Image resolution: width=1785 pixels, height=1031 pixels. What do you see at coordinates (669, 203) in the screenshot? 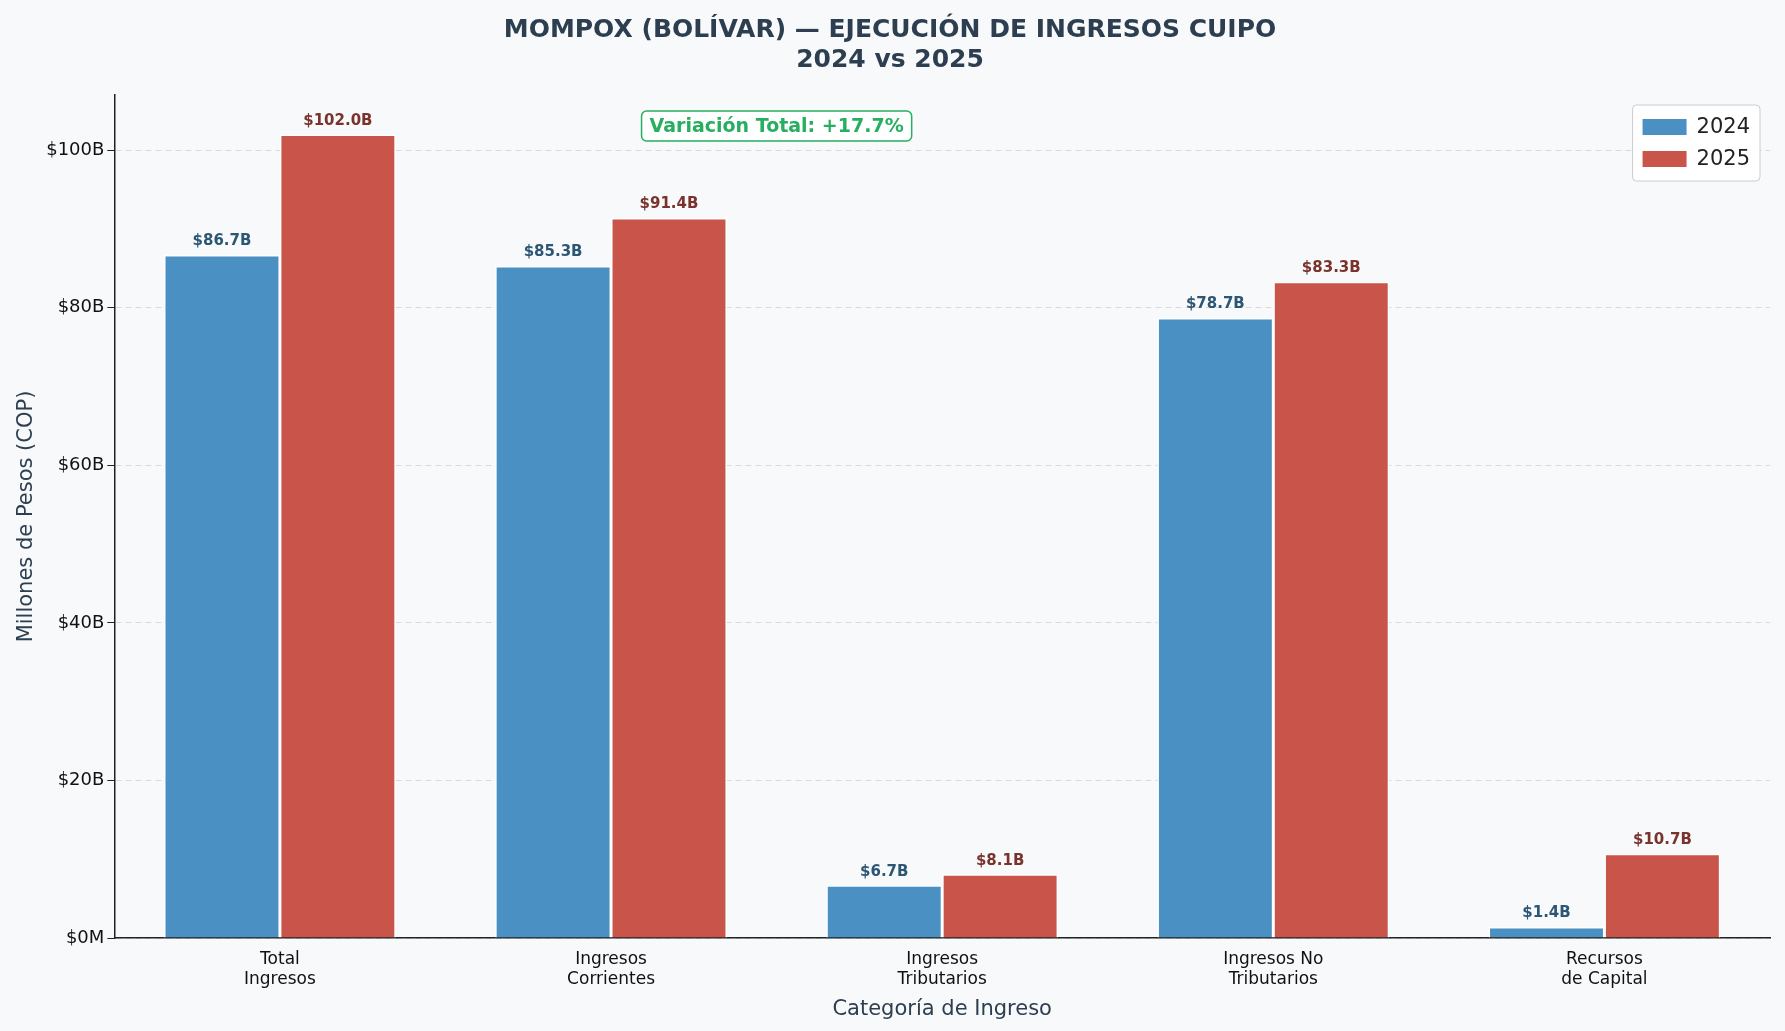
I see `data-label: $91.4B` at bounding box center [669, 203].